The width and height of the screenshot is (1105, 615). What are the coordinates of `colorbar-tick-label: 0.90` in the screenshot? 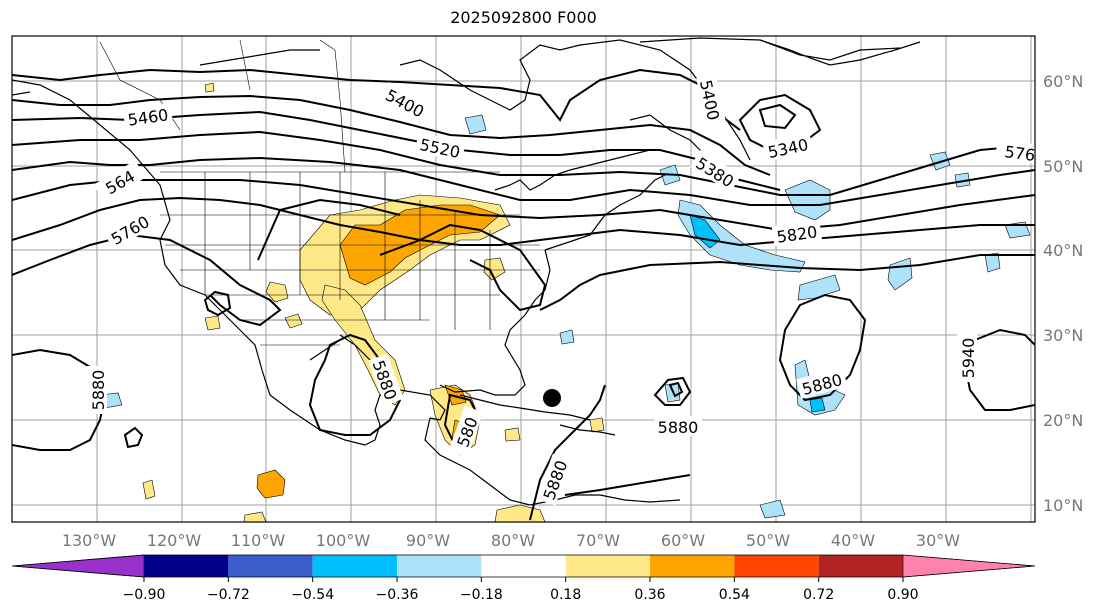 It's located at (902, 595).